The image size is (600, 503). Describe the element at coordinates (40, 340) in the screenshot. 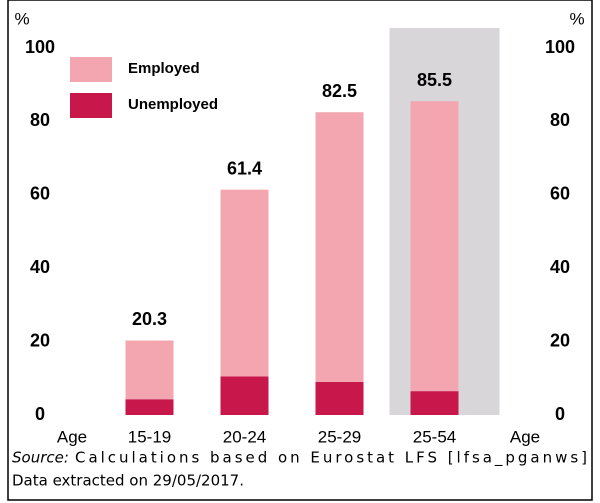

I see `y-tick-label: 20` at that location.